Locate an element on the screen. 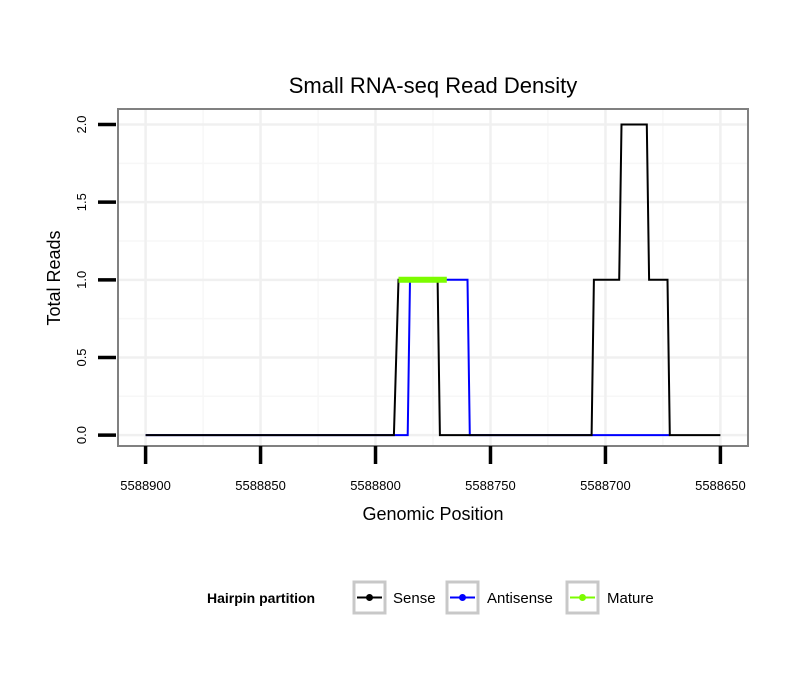  legend-item-antisense: Antisense is located at coordinates (499, 597).